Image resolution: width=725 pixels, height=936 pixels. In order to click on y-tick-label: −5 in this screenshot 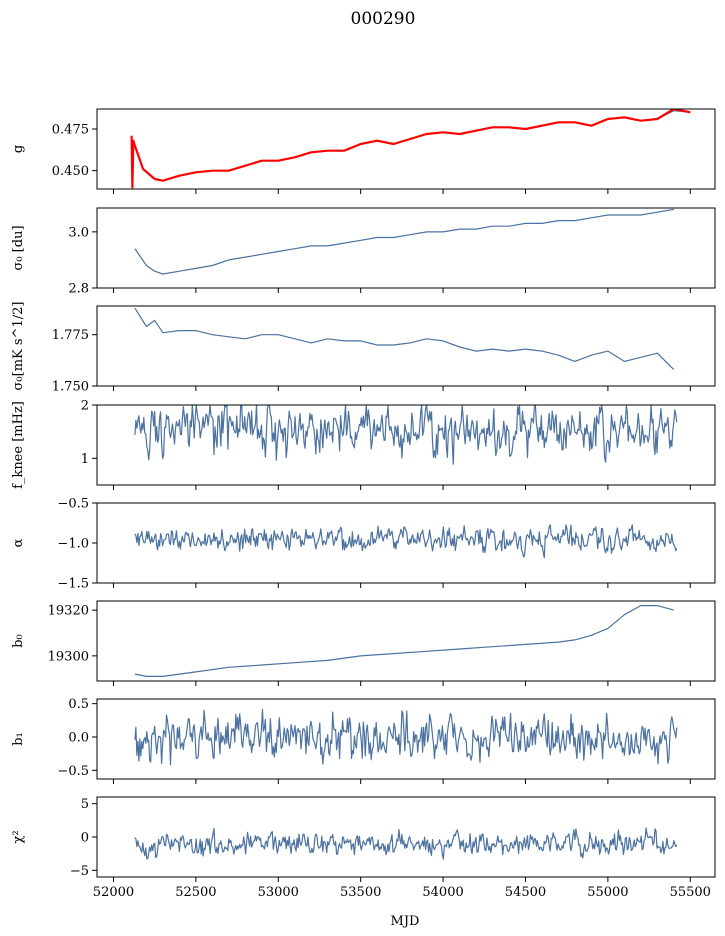, I will do `click(79, 871)`.